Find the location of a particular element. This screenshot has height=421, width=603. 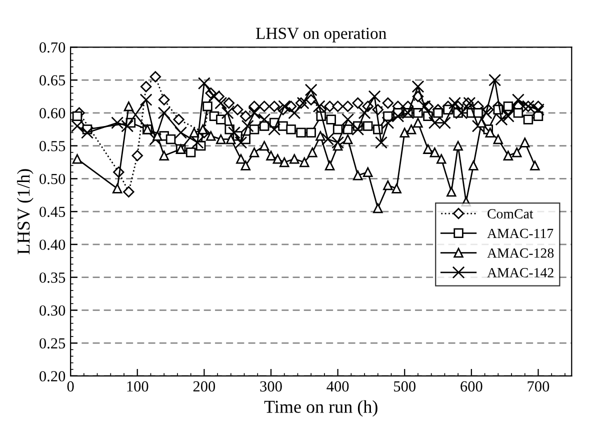

y-tick-label: 0.30 is located at coordinates (53, 310).